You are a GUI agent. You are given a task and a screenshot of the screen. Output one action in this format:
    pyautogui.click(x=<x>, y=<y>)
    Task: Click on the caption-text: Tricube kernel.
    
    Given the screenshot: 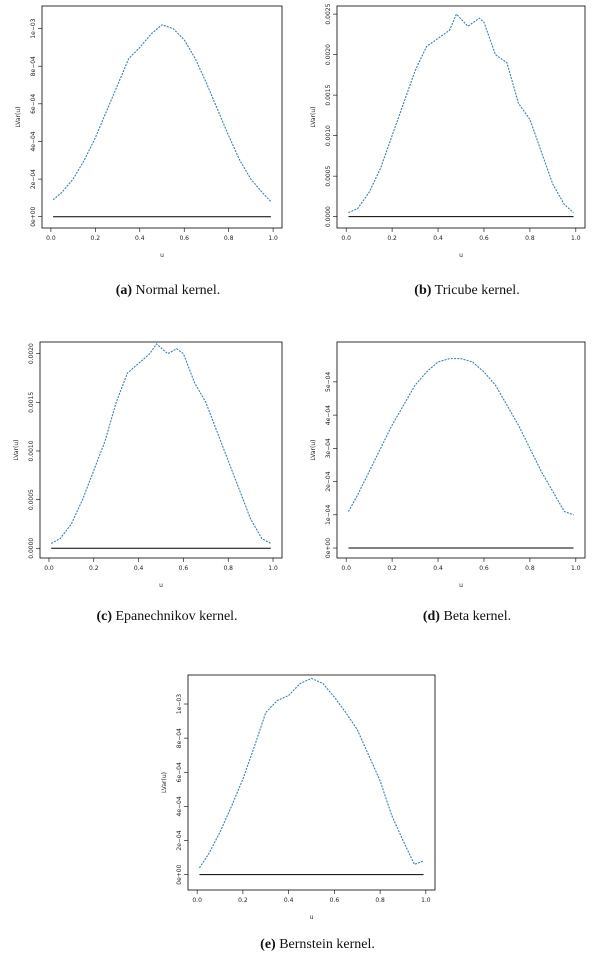 What is the action you would take?
    pyautogui.click(x=477, y=290)
    